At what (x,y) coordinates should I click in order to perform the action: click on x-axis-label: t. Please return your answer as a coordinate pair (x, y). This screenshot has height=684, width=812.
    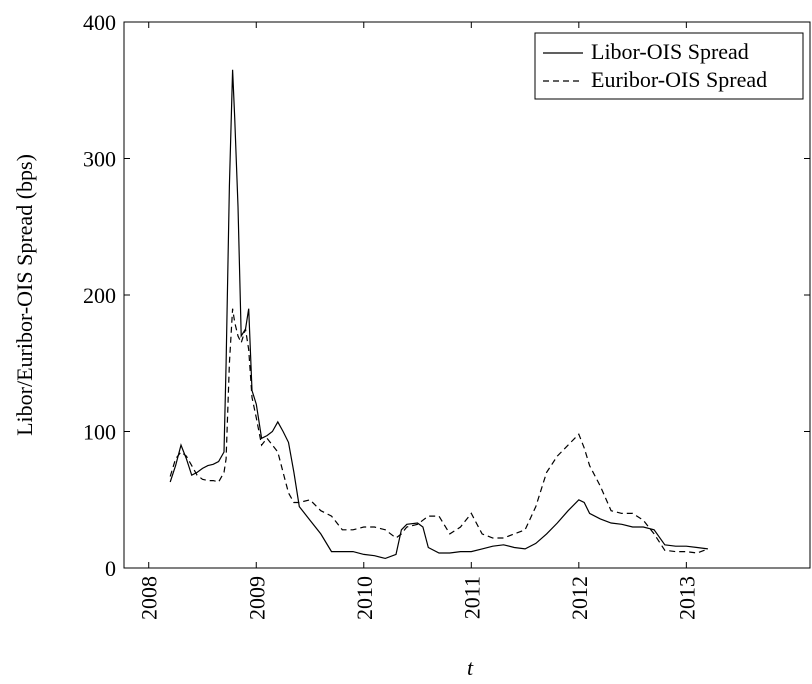
    Looking at the image, I should click on (470, 667).